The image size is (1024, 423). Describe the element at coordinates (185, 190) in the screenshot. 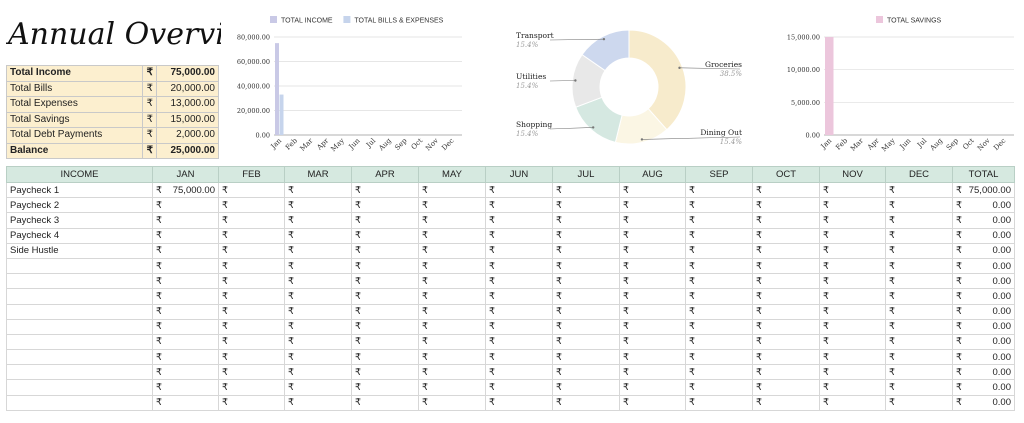

I see `month-cell: ₹75,000.00` at that location.